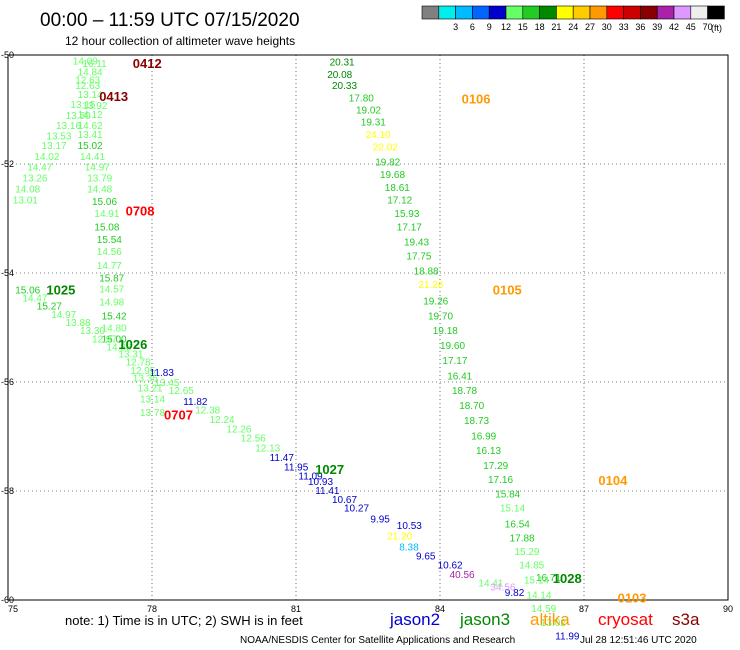 The width and height of the screenshot is (740, 650). I want to click on wave-height-value: 13.21, so click(150, 388).